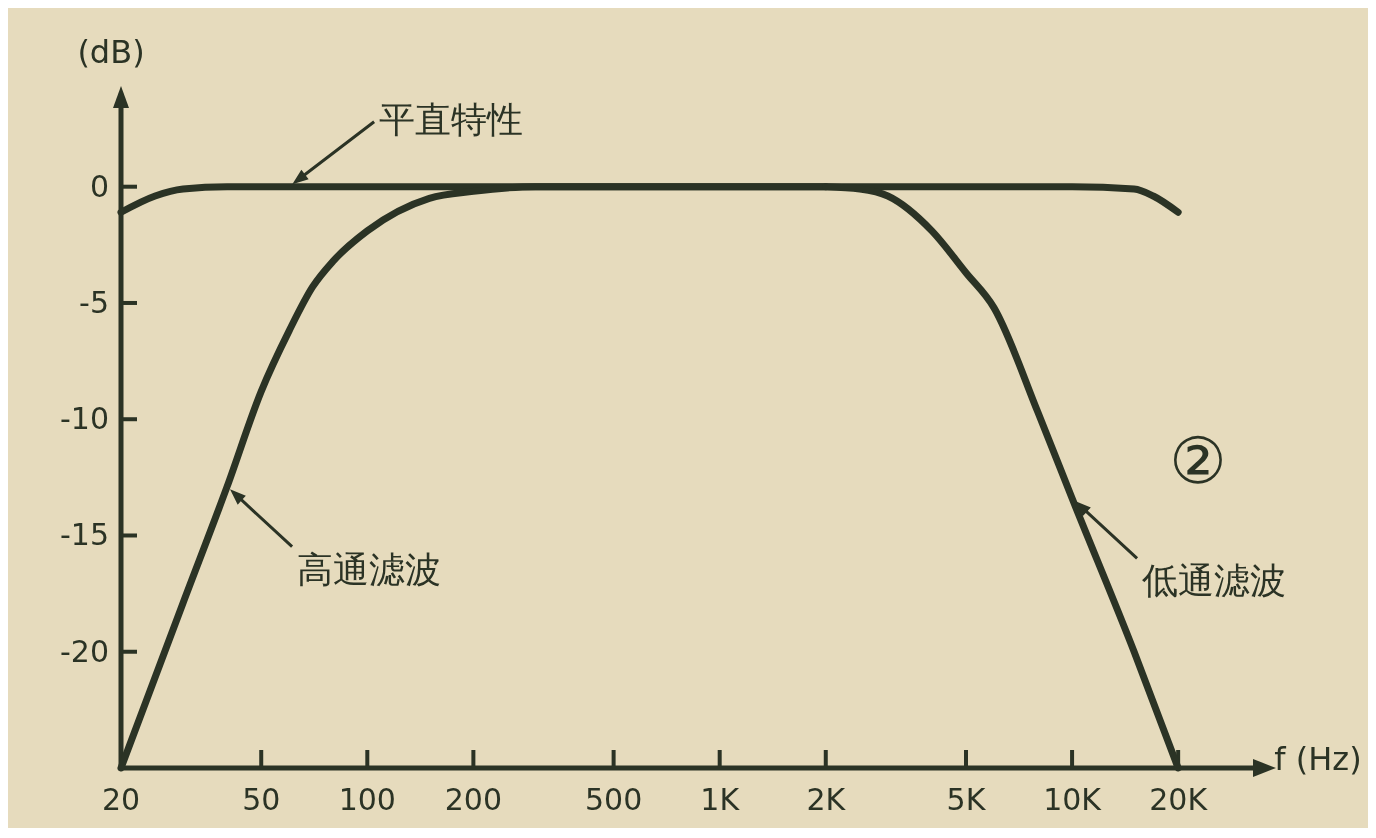 The width and height of the screenshot is (1376, 838). What do you see at coordinates (369, 569) in the screenshot?
I see `annotation: 高通滤波` at bounding box center [369, 569].